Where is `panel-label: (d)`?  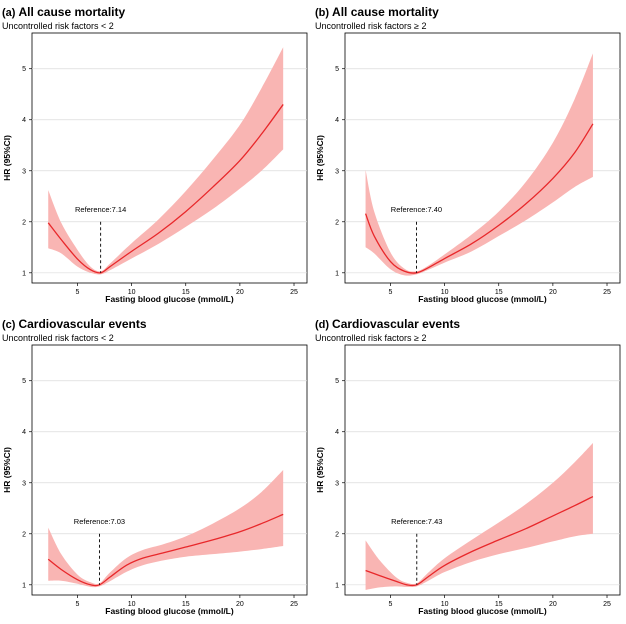 panel-label: (d) is located at coordinates (322, 325).